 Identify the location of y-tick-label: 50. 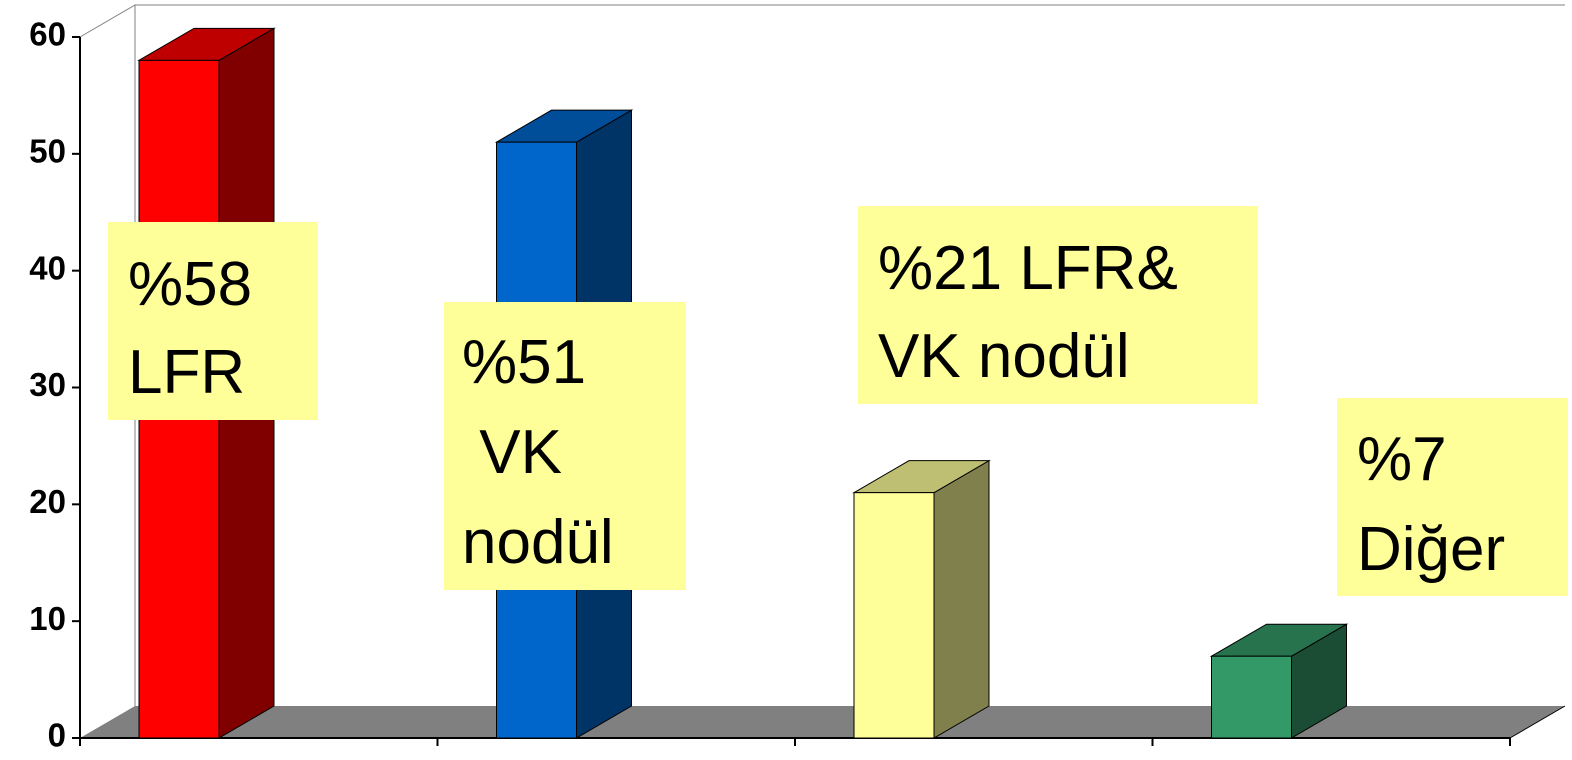
(47, 151).